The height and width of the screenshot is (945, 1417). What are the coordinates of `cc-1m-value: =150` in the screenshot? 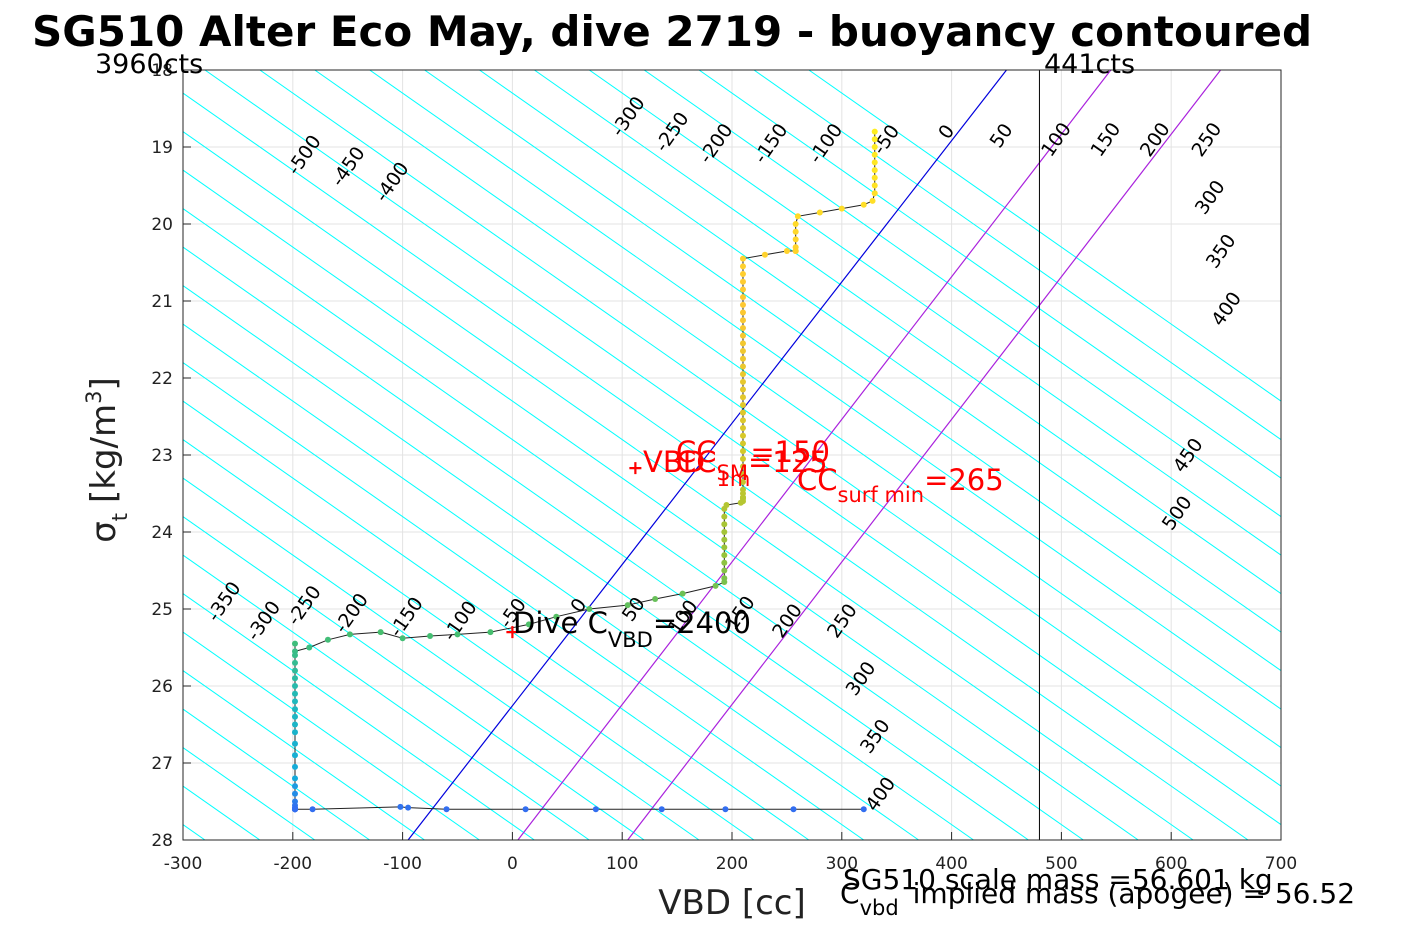 It's located at (790, 452).